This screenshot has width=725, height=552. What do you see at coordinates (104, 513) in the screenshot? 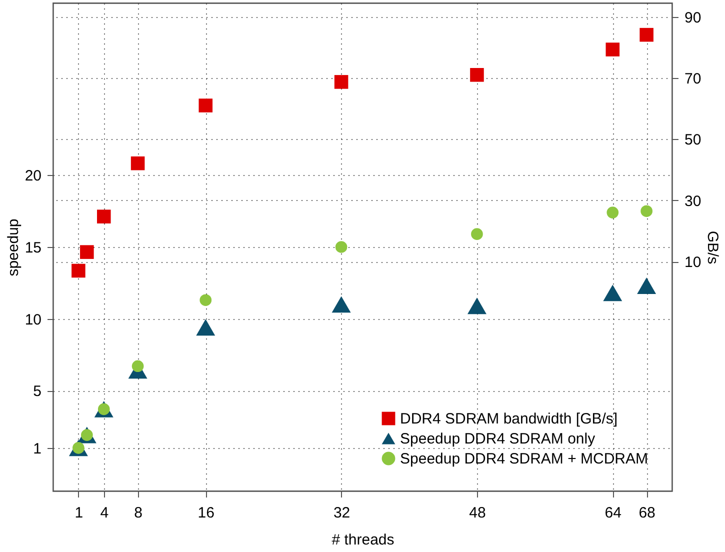
I see `x-tick-label: 4` at bounding box center [104, 513].